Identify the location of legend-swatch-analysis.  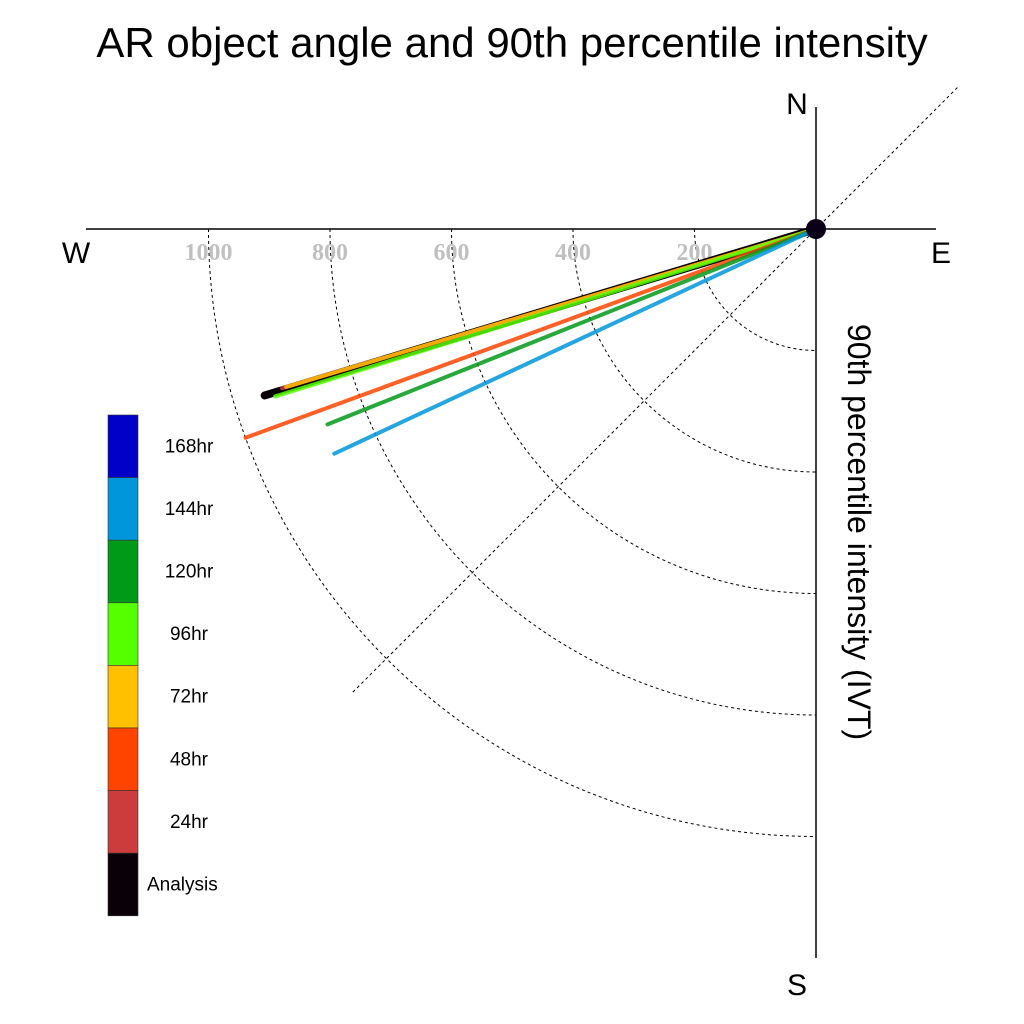
(123, 884).